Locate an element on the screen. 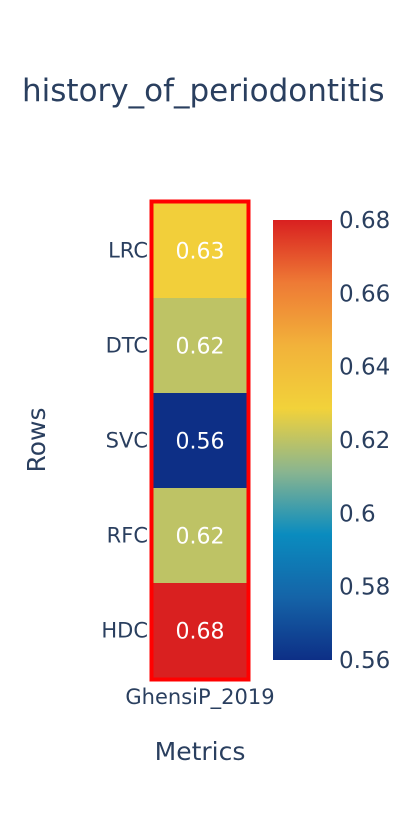  colorbar-tick-label: 0.64 is located at coordinates (364, 368).